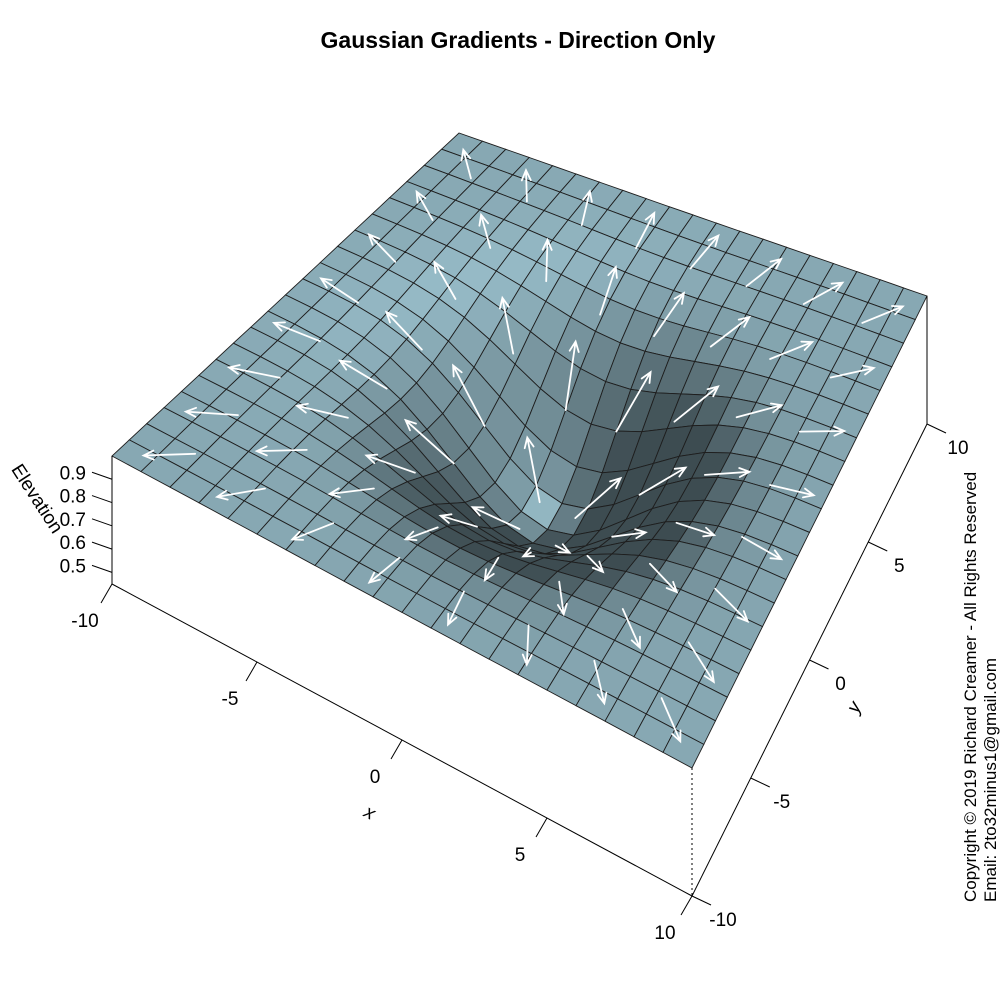 The image size is (1000, 1000). Describe the element at coordinates (683, 748) in the screenshot. I see `surface-facet` at that location.